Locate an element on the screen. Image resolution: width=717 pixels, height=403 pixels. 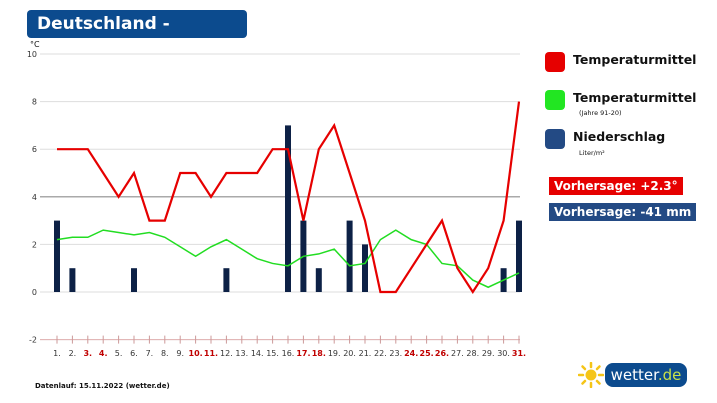
x-tick-label: 9. is located at coordinates (180, 353).